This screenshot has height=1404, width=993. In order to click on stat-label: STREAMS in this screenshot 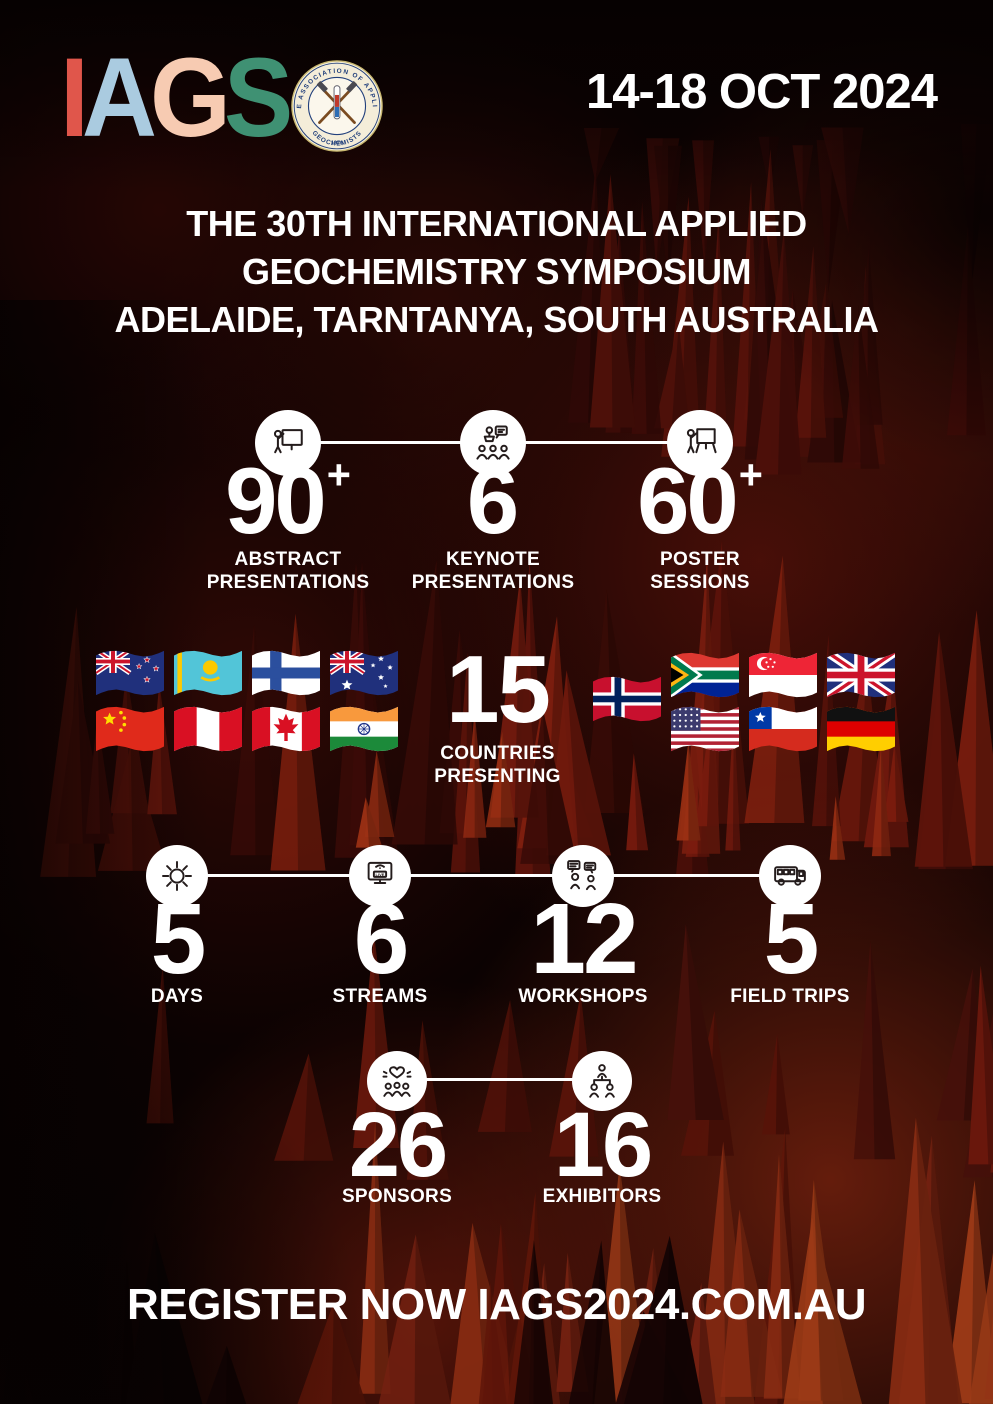, I will do `click(380, 996)`.